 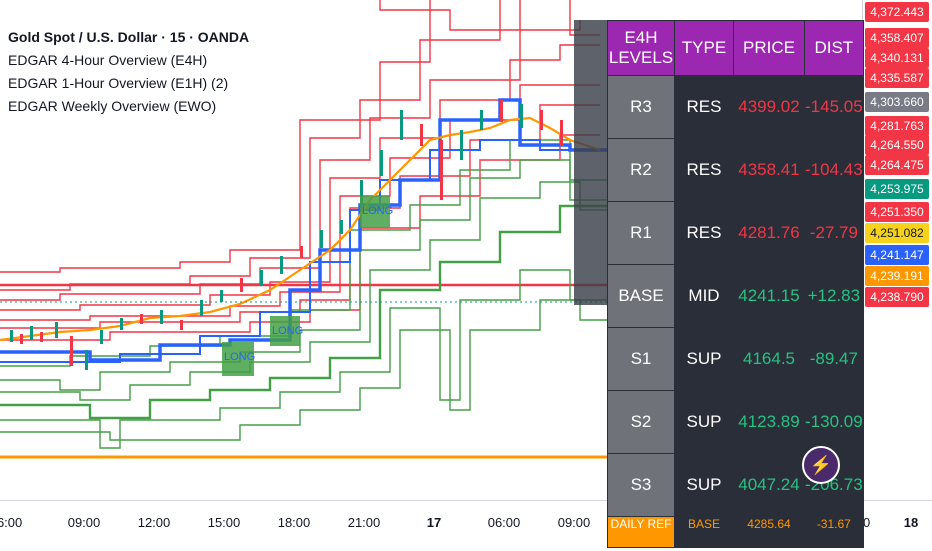 I want to click on level-name: BASE, so click(x=641, y=296).